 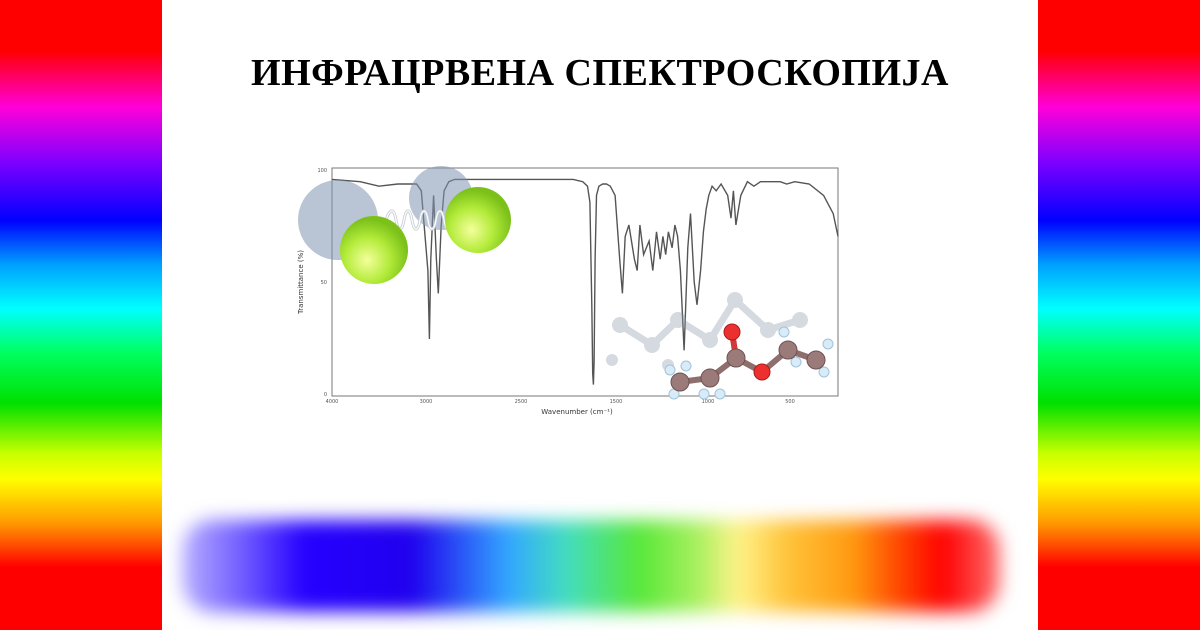 I want to click on x-axis-label: Wavenumber (cm⁻¹), so click(x=577, y=412).